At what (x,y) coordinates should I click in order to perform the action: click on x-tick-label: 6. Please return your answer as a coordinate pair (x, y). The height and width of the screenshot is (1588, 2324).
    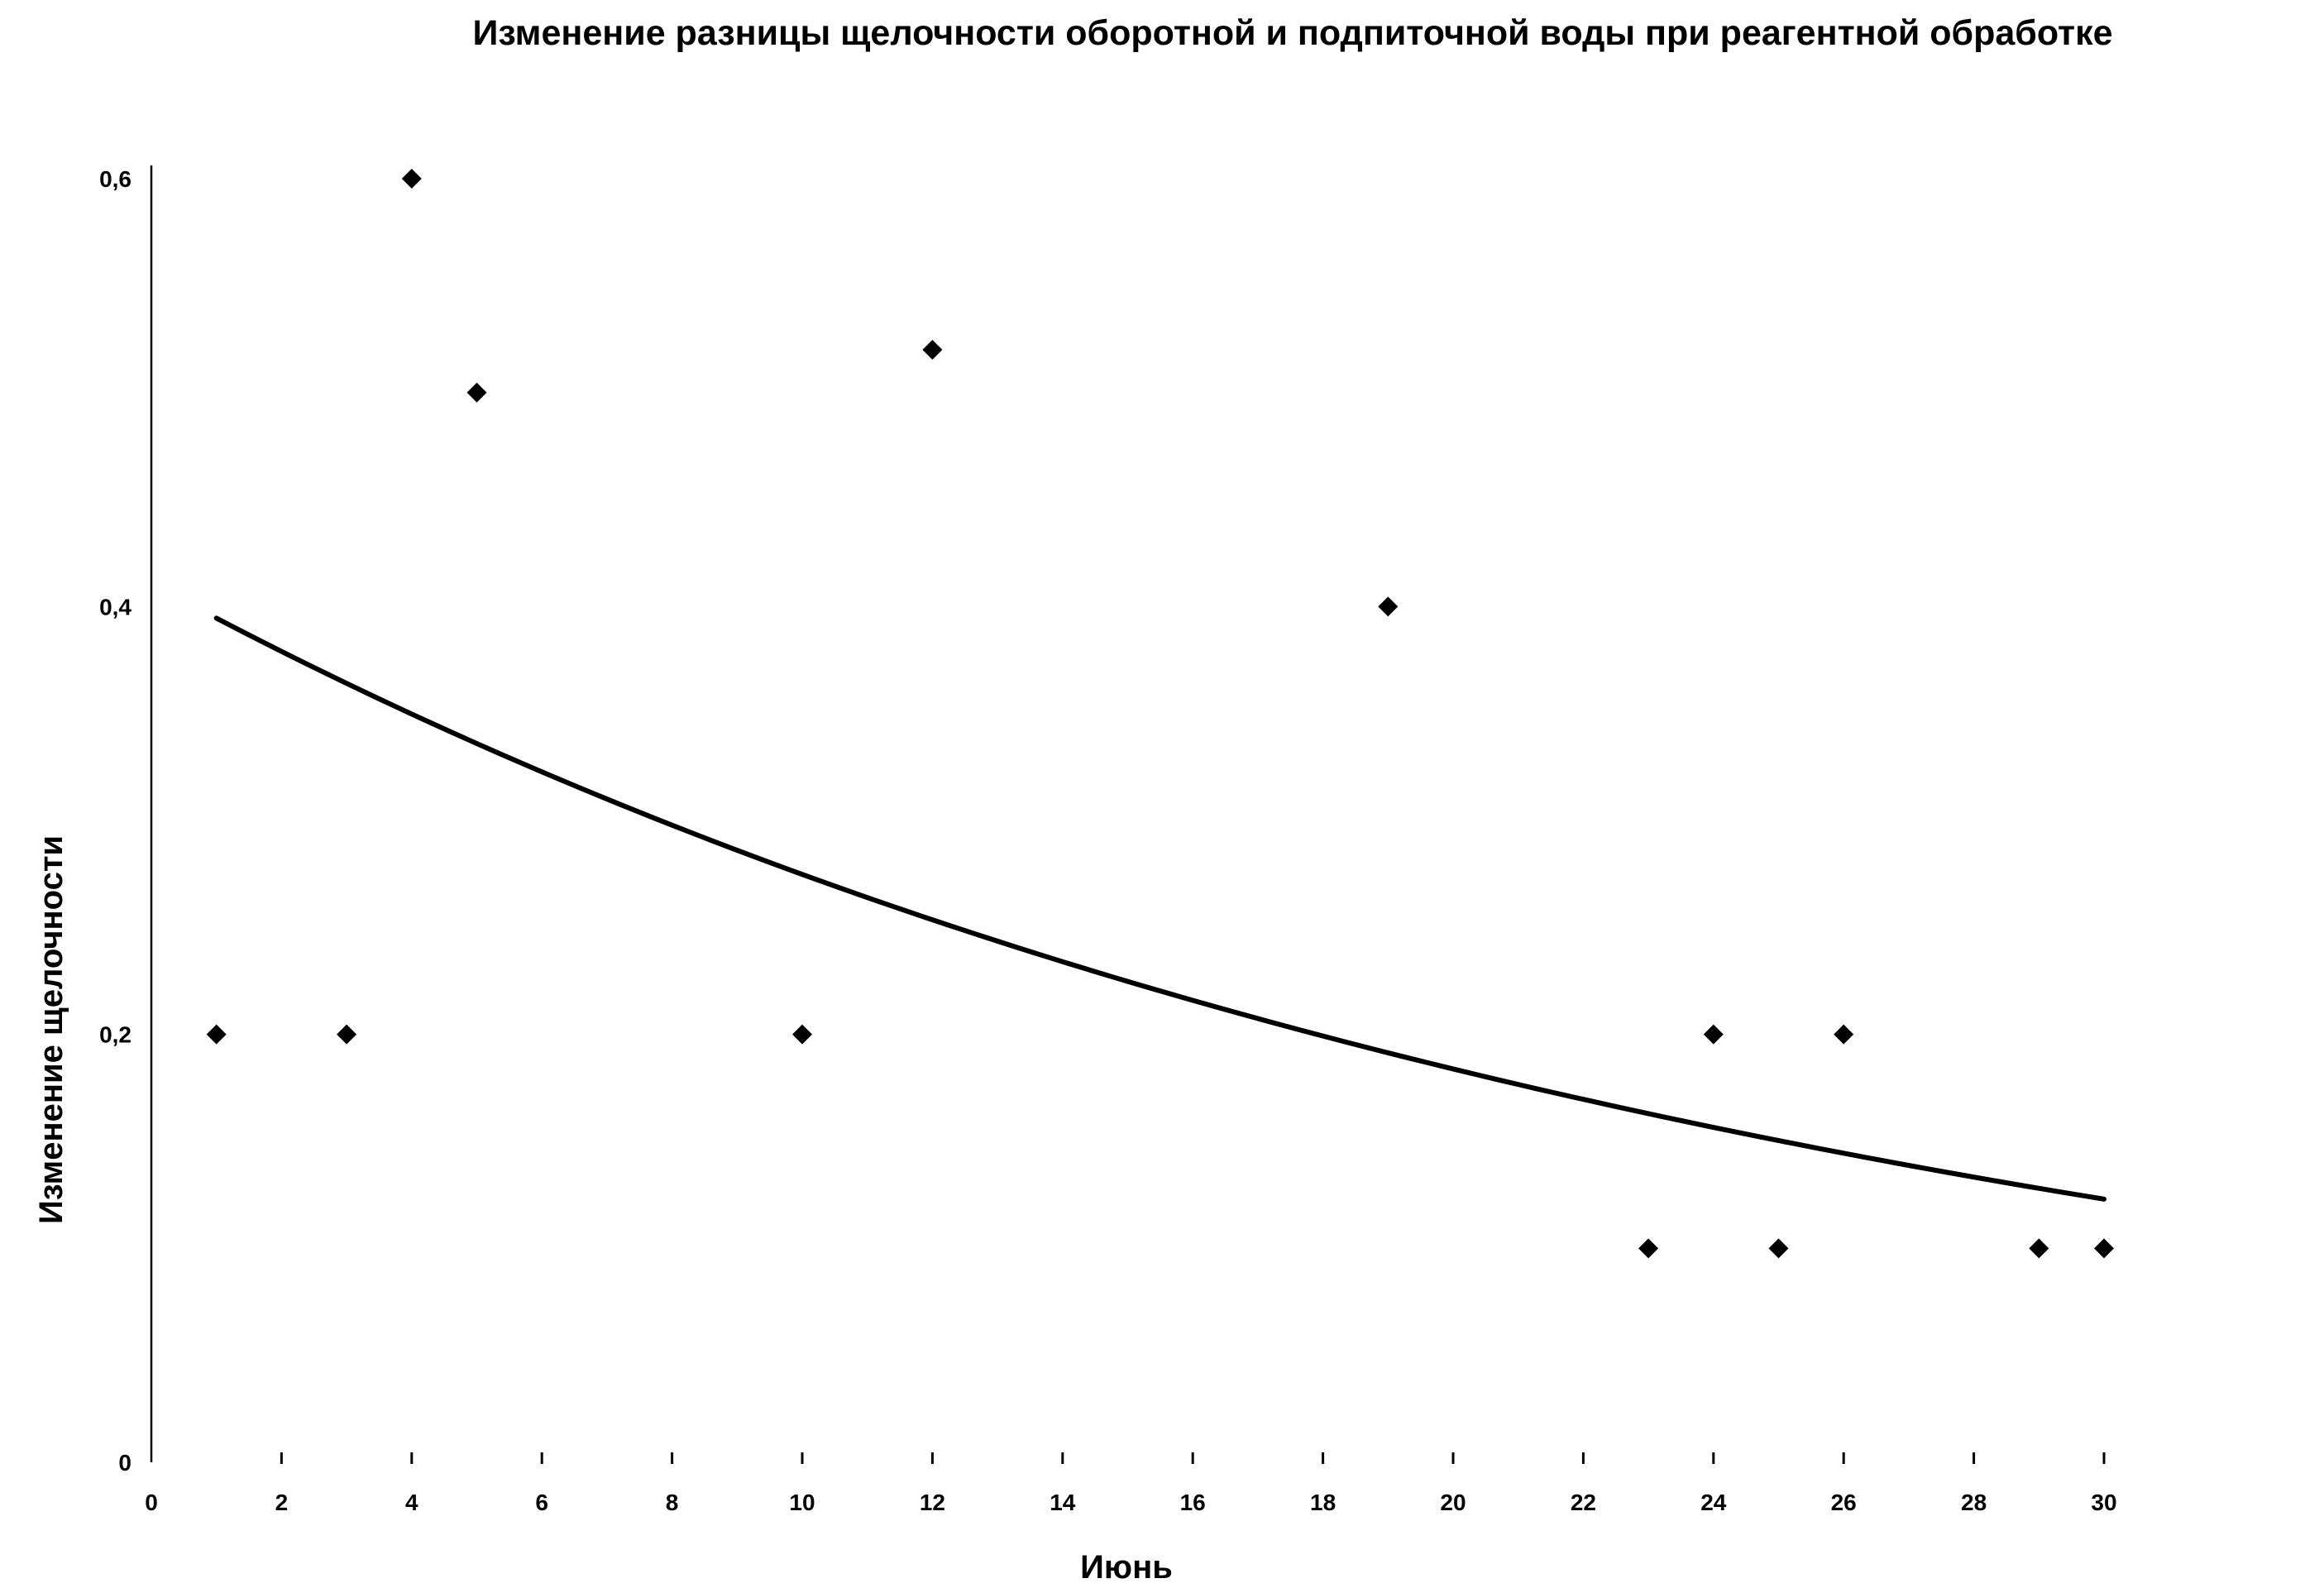
    Looking at the image, I should click on (542, 1502).